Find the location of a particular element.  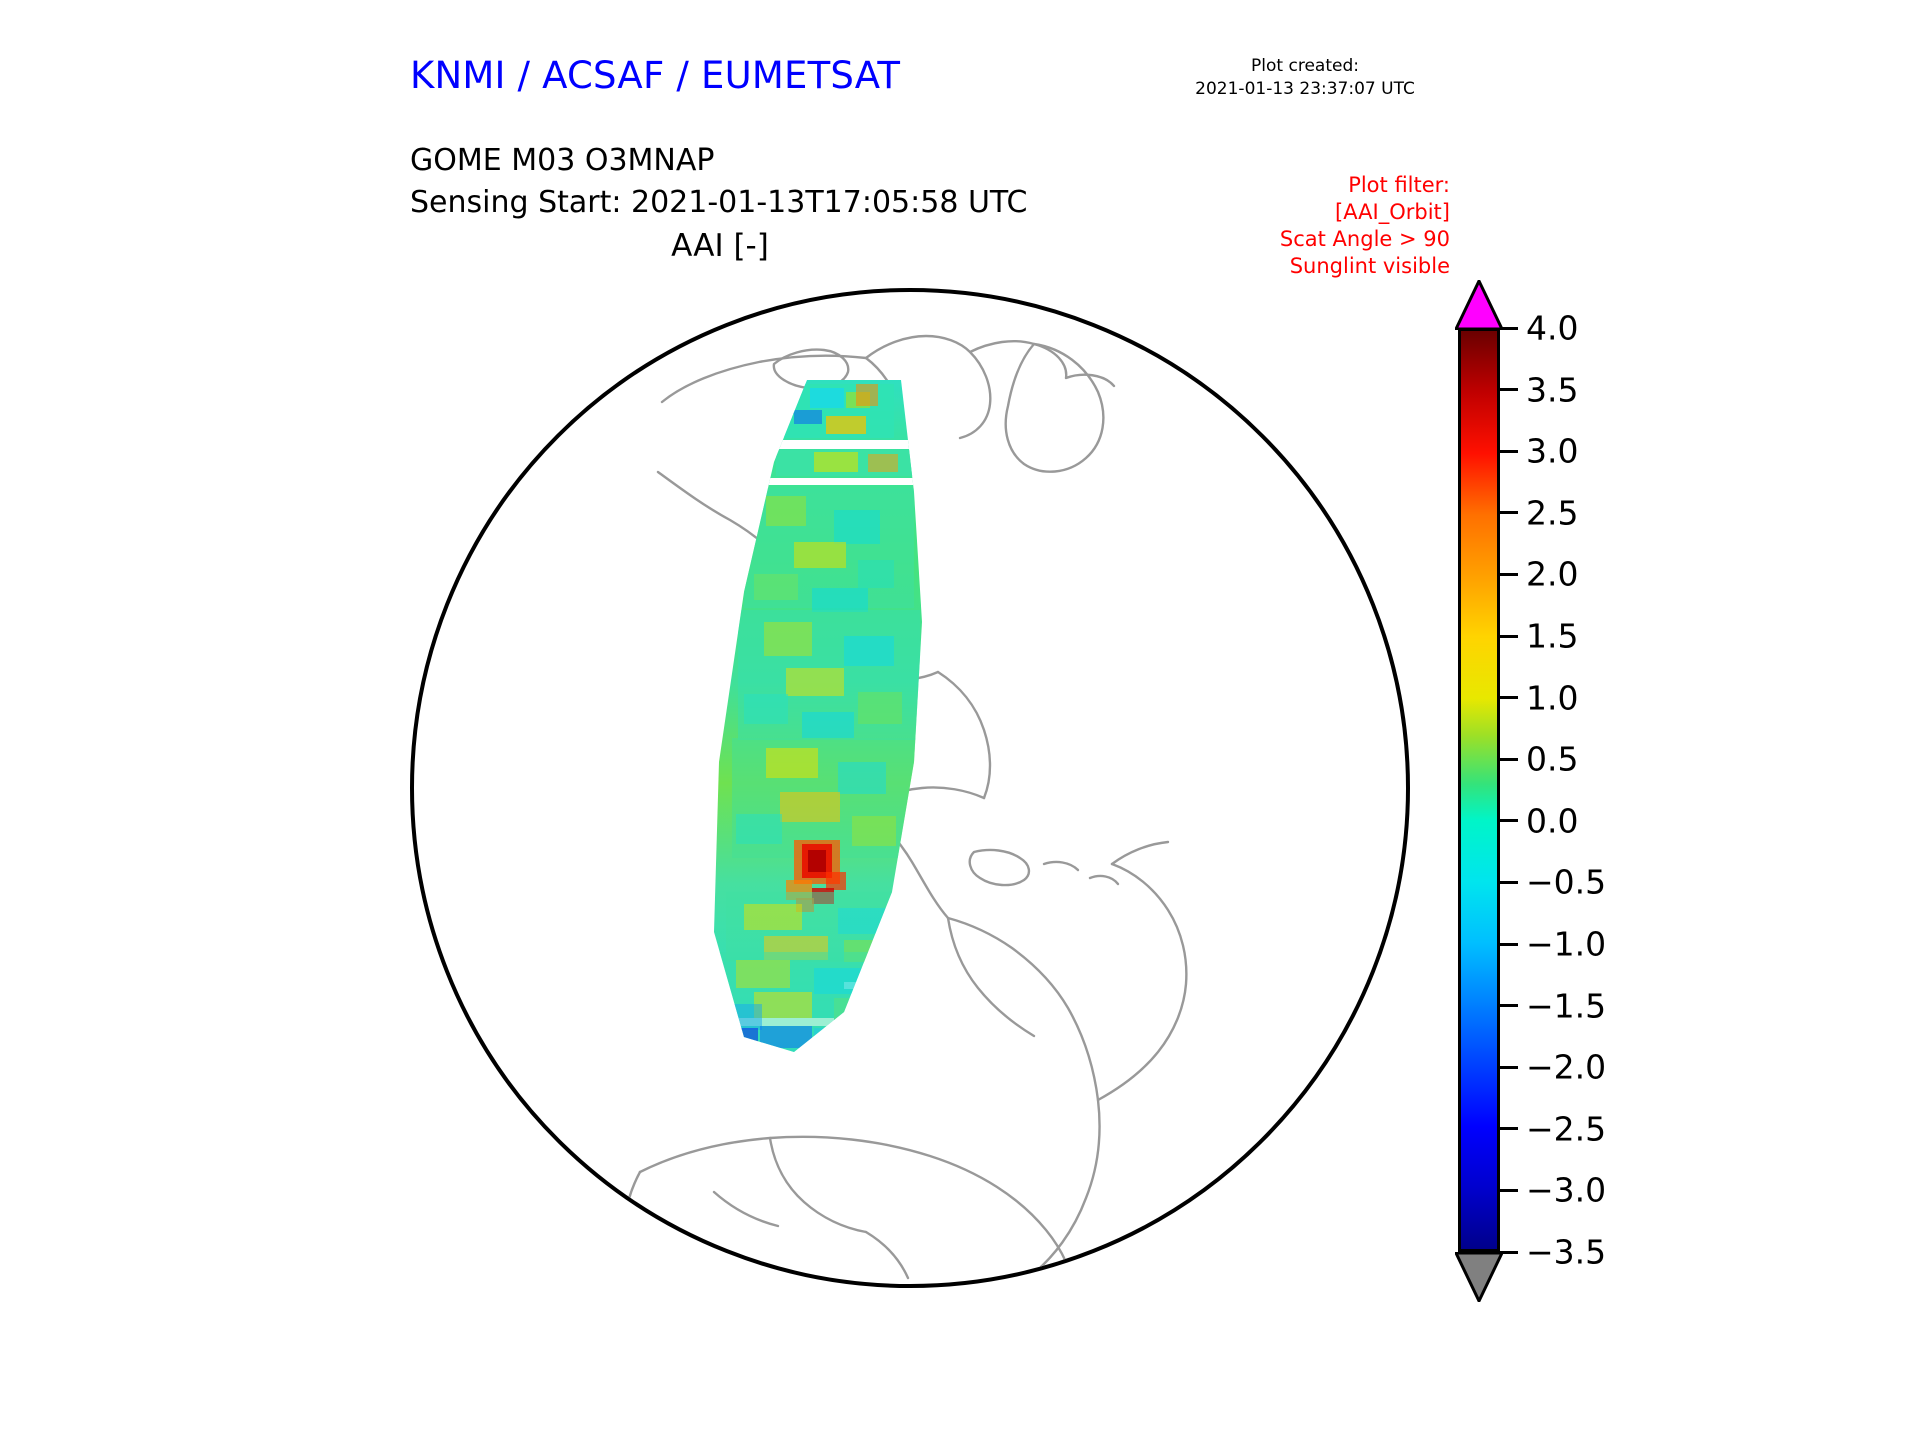

sensing-start: Sensing Start: 2021-01-13T17:05:58 UTC is located at coordinates (719, 202).